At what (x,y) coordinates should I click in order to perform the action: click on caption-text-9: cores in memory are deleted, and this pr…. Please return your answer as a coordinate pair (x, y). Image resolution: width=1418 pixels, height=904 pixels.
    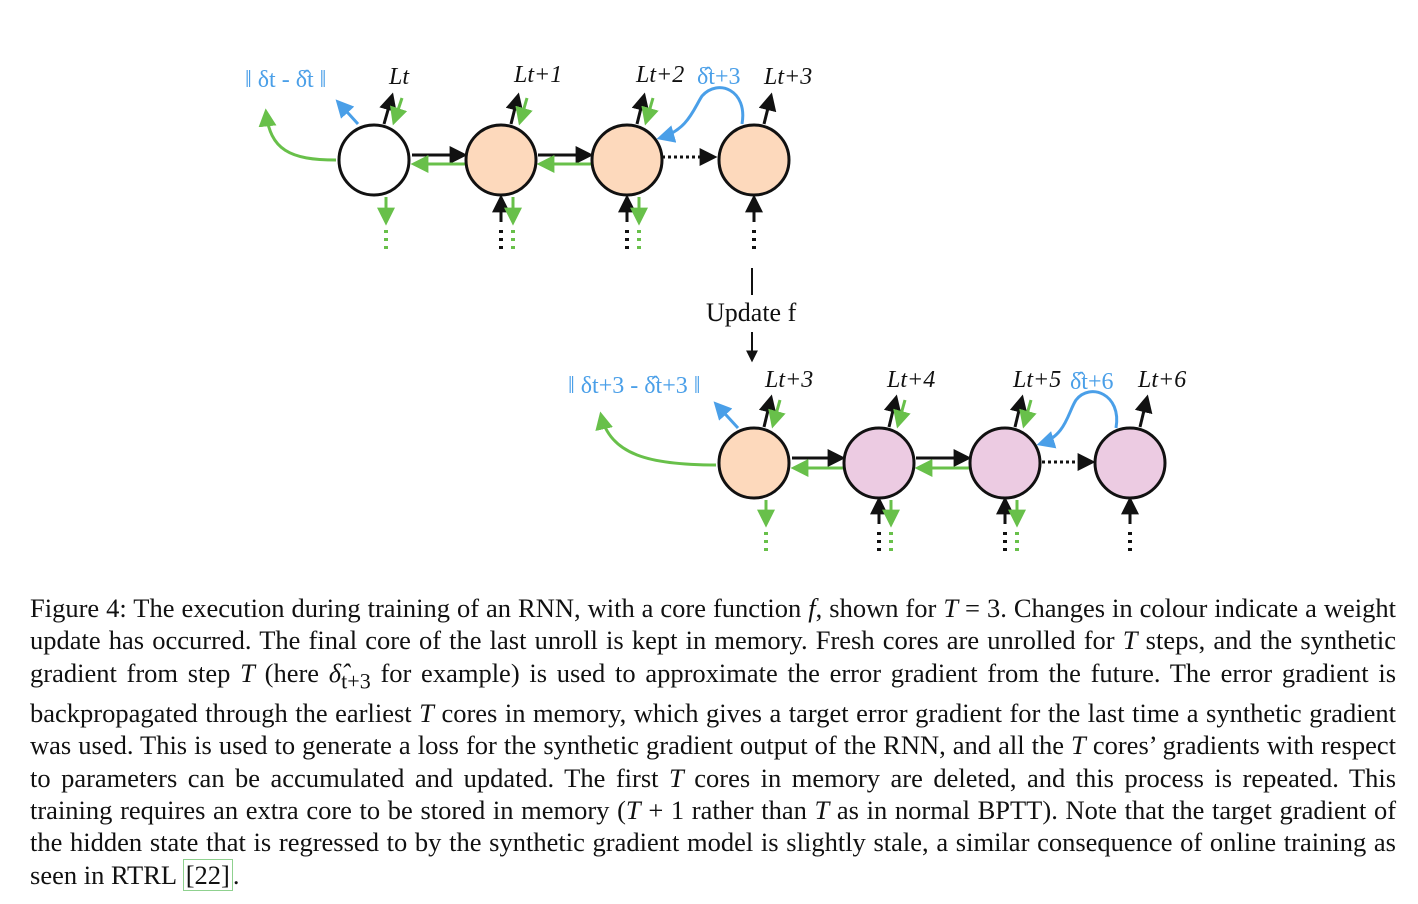
    Looking at the image, I should click on (713, 794).